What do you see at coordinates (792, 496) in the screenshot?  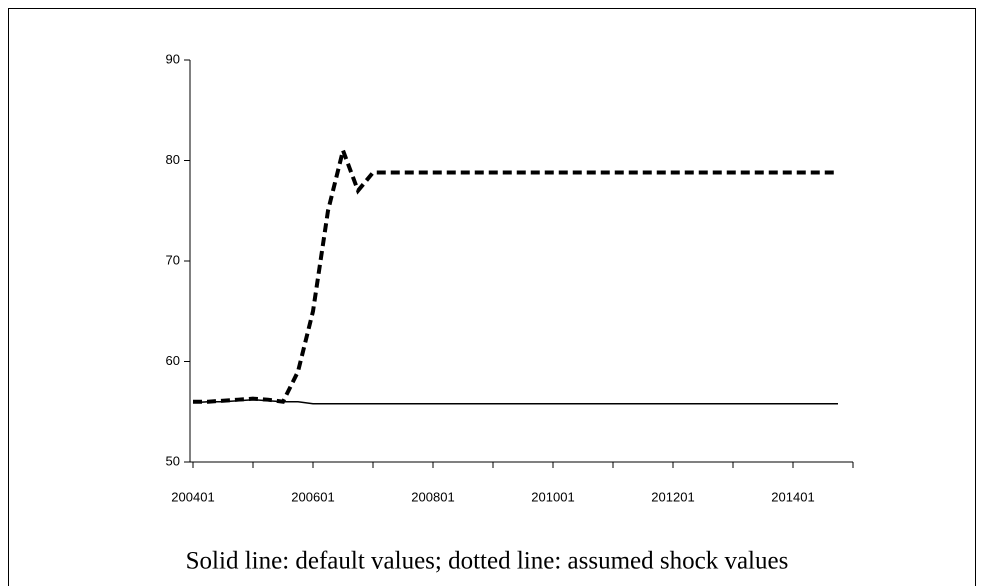 I see `x-tick-label: 201401` at bounding box center [792, 496].